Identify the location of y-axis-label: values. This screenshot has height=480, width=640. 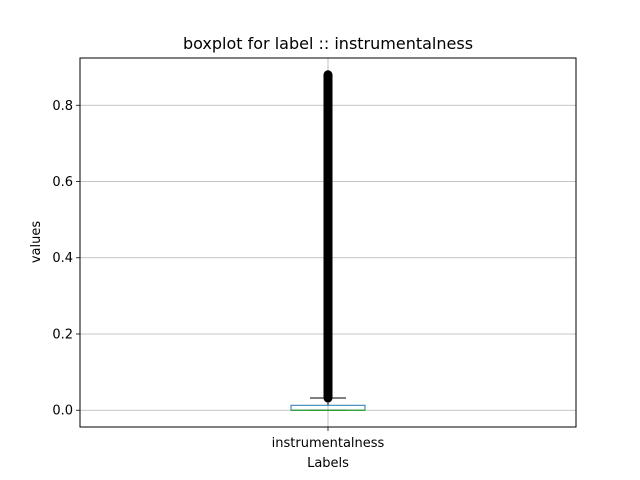
(36, 242).